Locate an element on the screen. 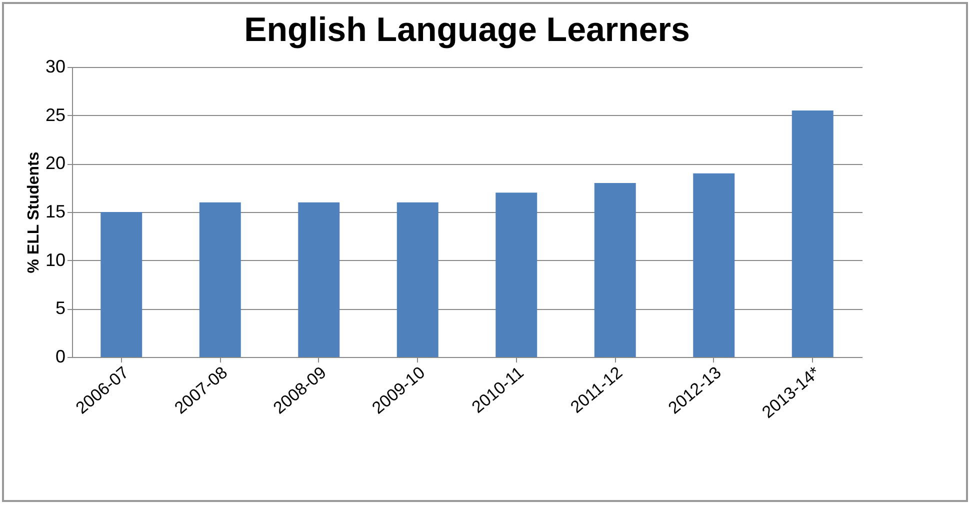 The height and width of the screenshot is (508, 974). y-tick-label: 25 is located at coordinates (55, 114).